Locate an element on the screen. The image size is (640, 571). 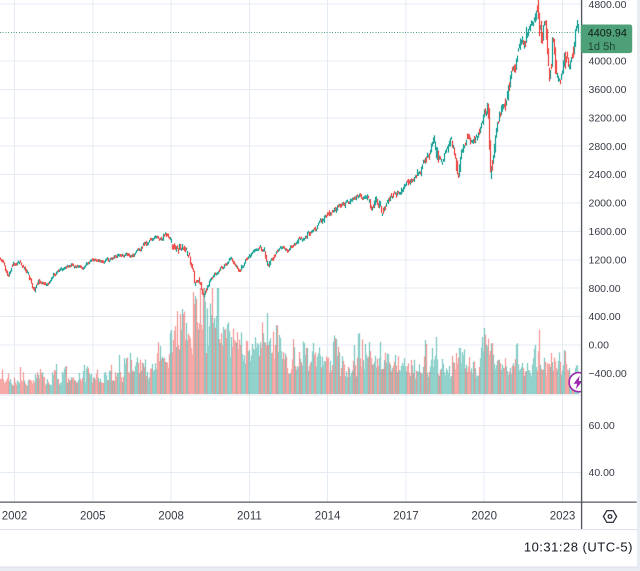
svg-text: 2011 is located at coordinates (249, 517).